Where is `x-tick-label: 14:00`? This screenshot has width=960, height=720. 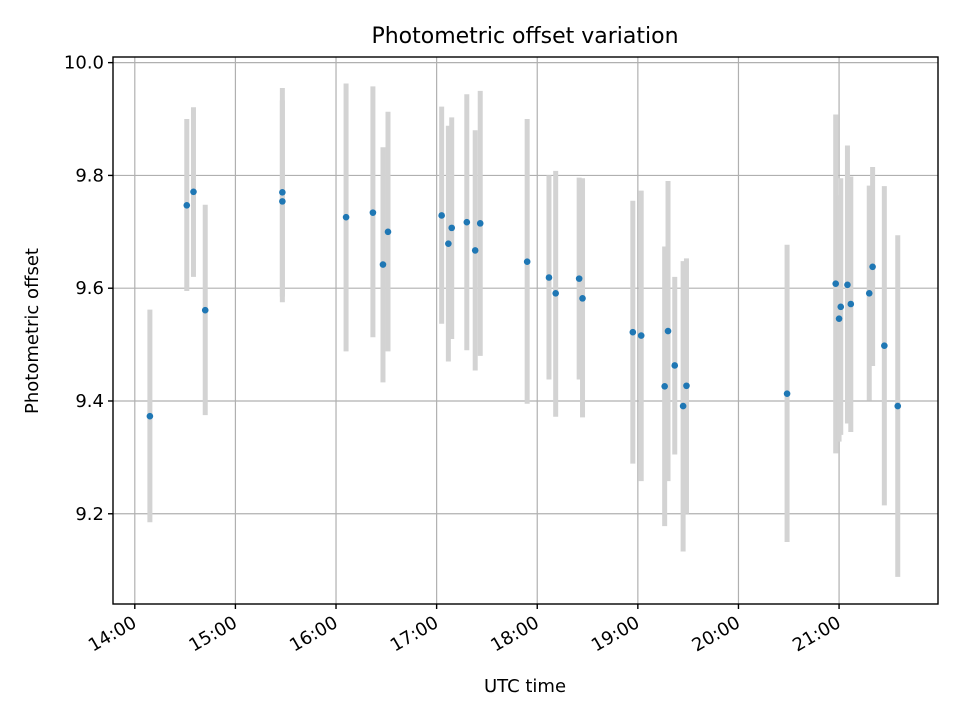
x-tick-label: 14:00 is located at coordinates (112, 634).